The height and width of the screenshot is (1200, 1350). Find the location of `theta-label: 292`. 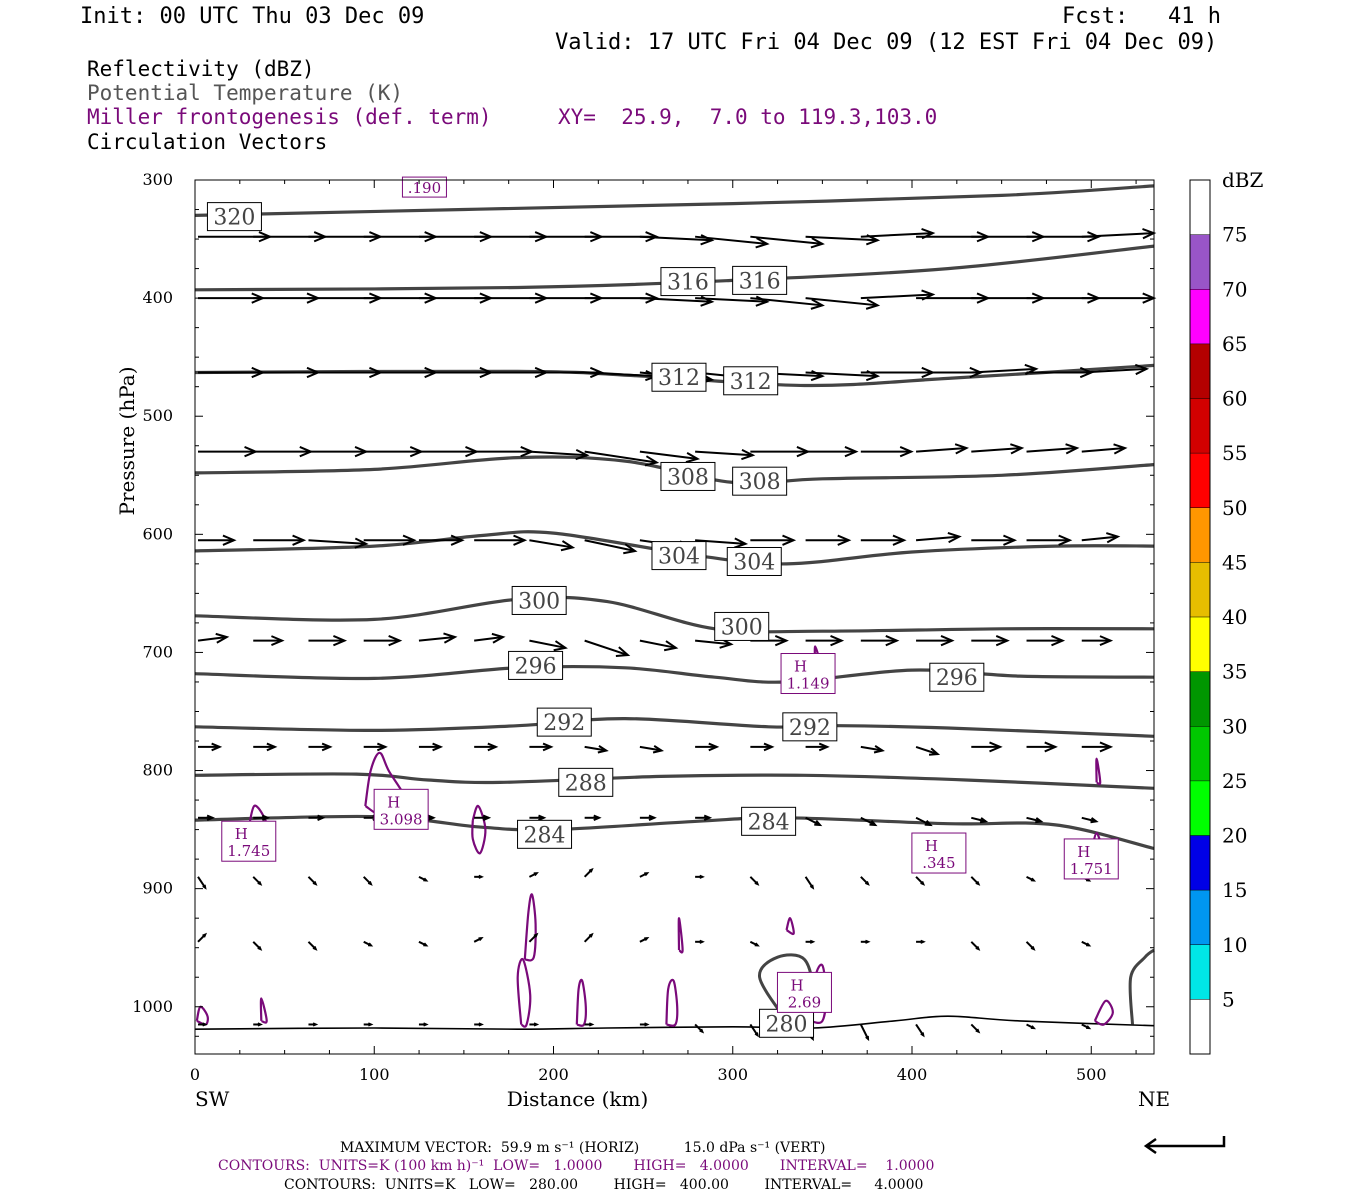

theta-label: 292 is located at coordinates (564, 723).